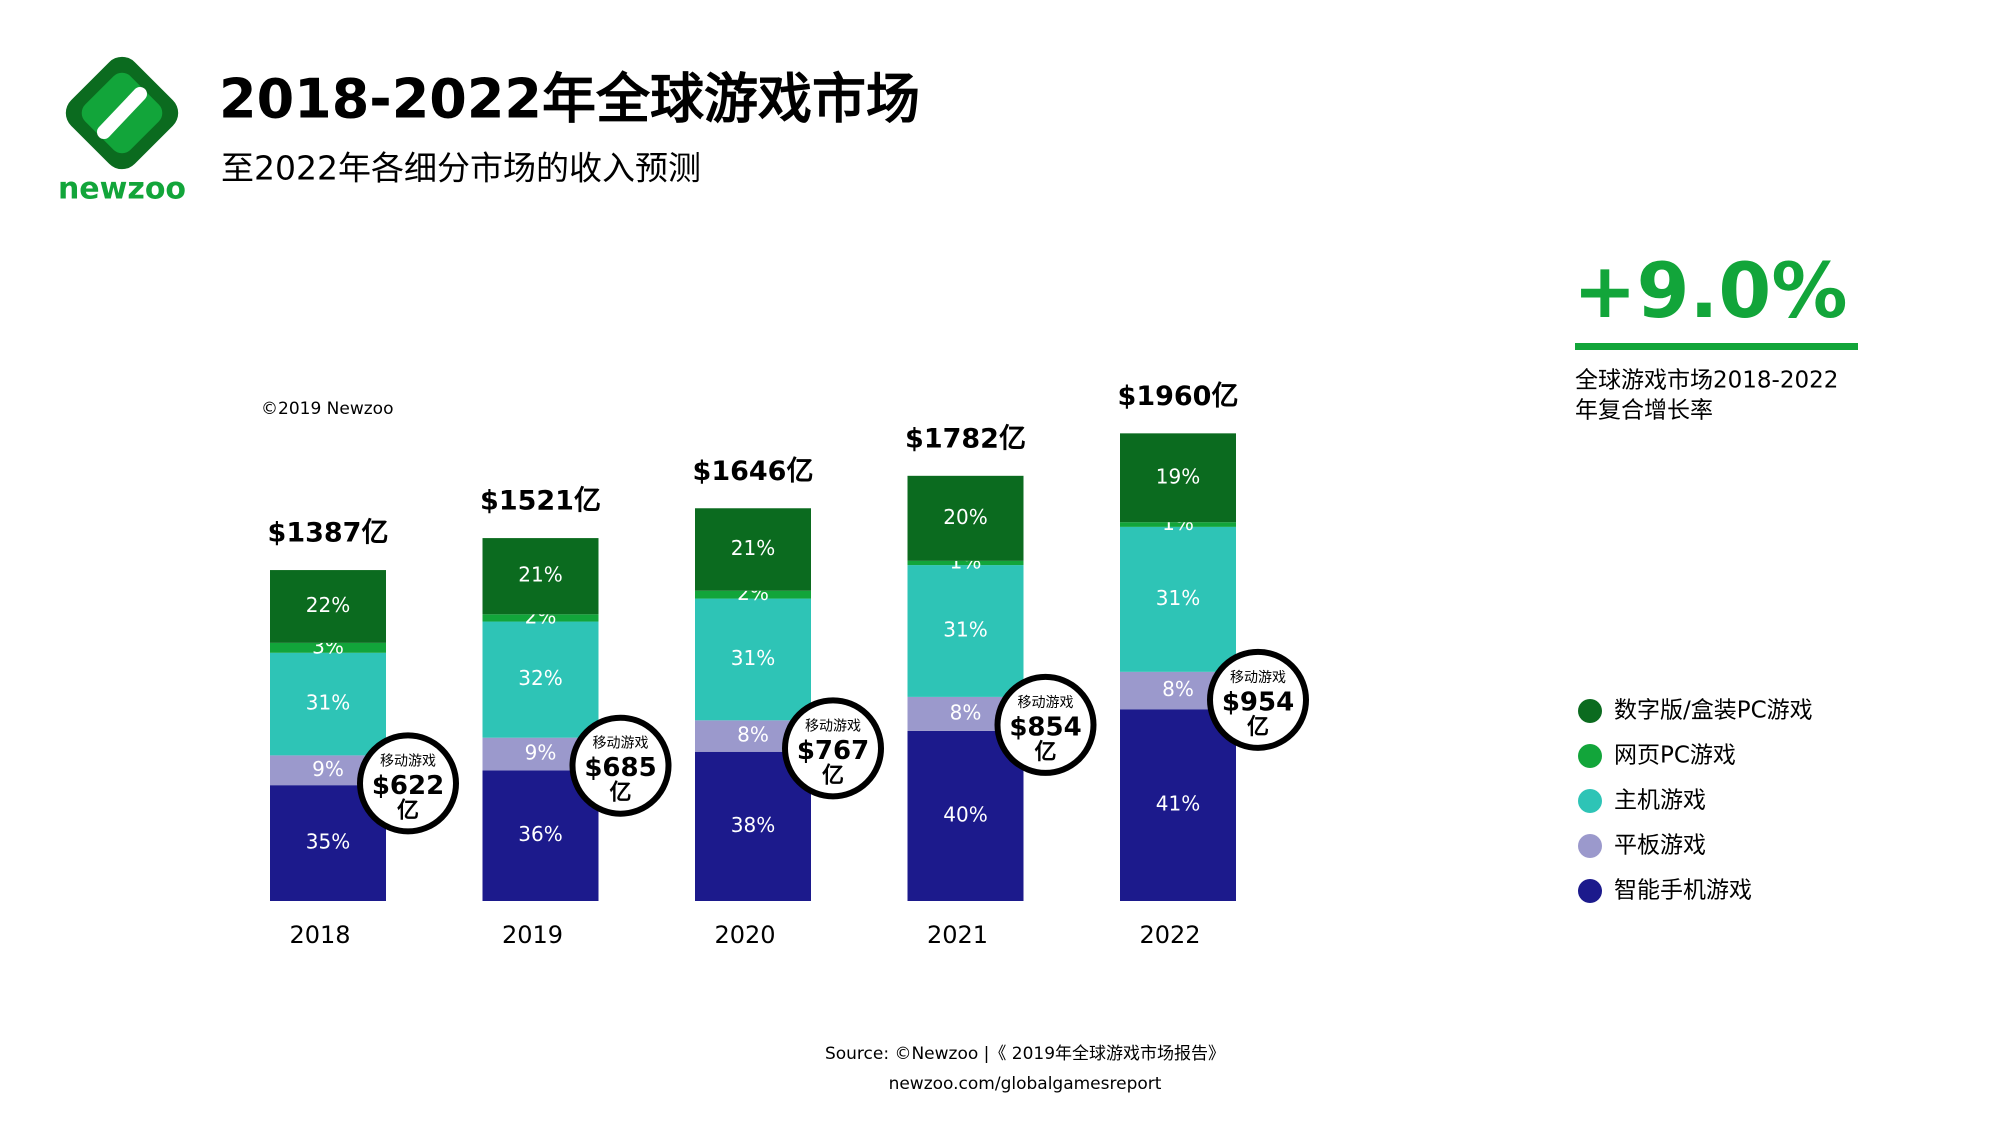 Image resolution: width=2004 pixels, height=1129 pixels. What do you see at coordinates (1025, 1084) in the screenshot?
I see `source-url: newzoo.com/globalgamesreport` at bounding box center [1025, 1084].